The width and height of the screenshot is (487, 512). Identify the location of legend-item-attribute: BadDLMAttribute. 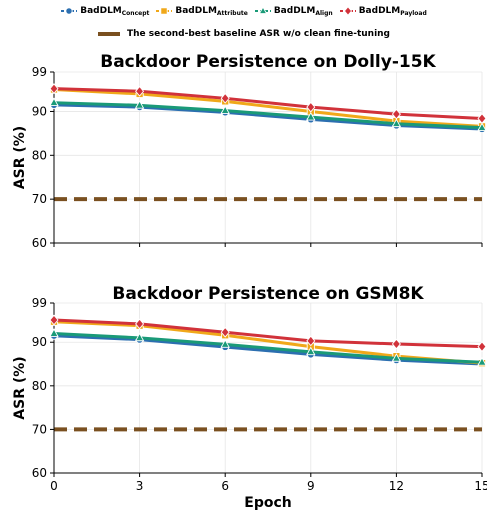
(201, 11).